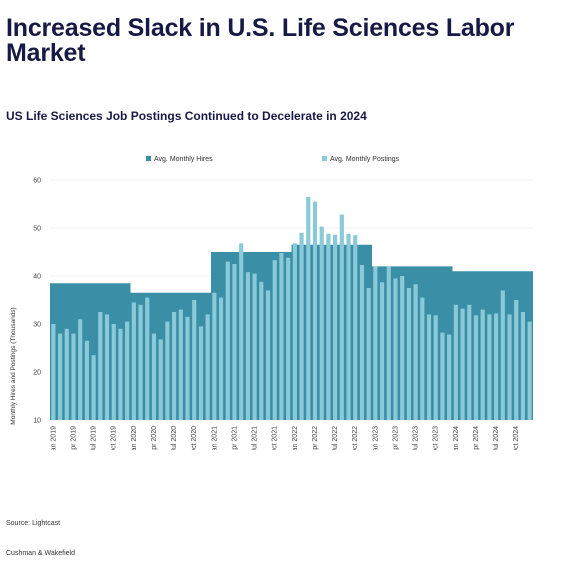 The image size is (564, 568). Describe the element at coordinates (37, 277) in the screenshot. I see `y-tick-label: 40` at that location.